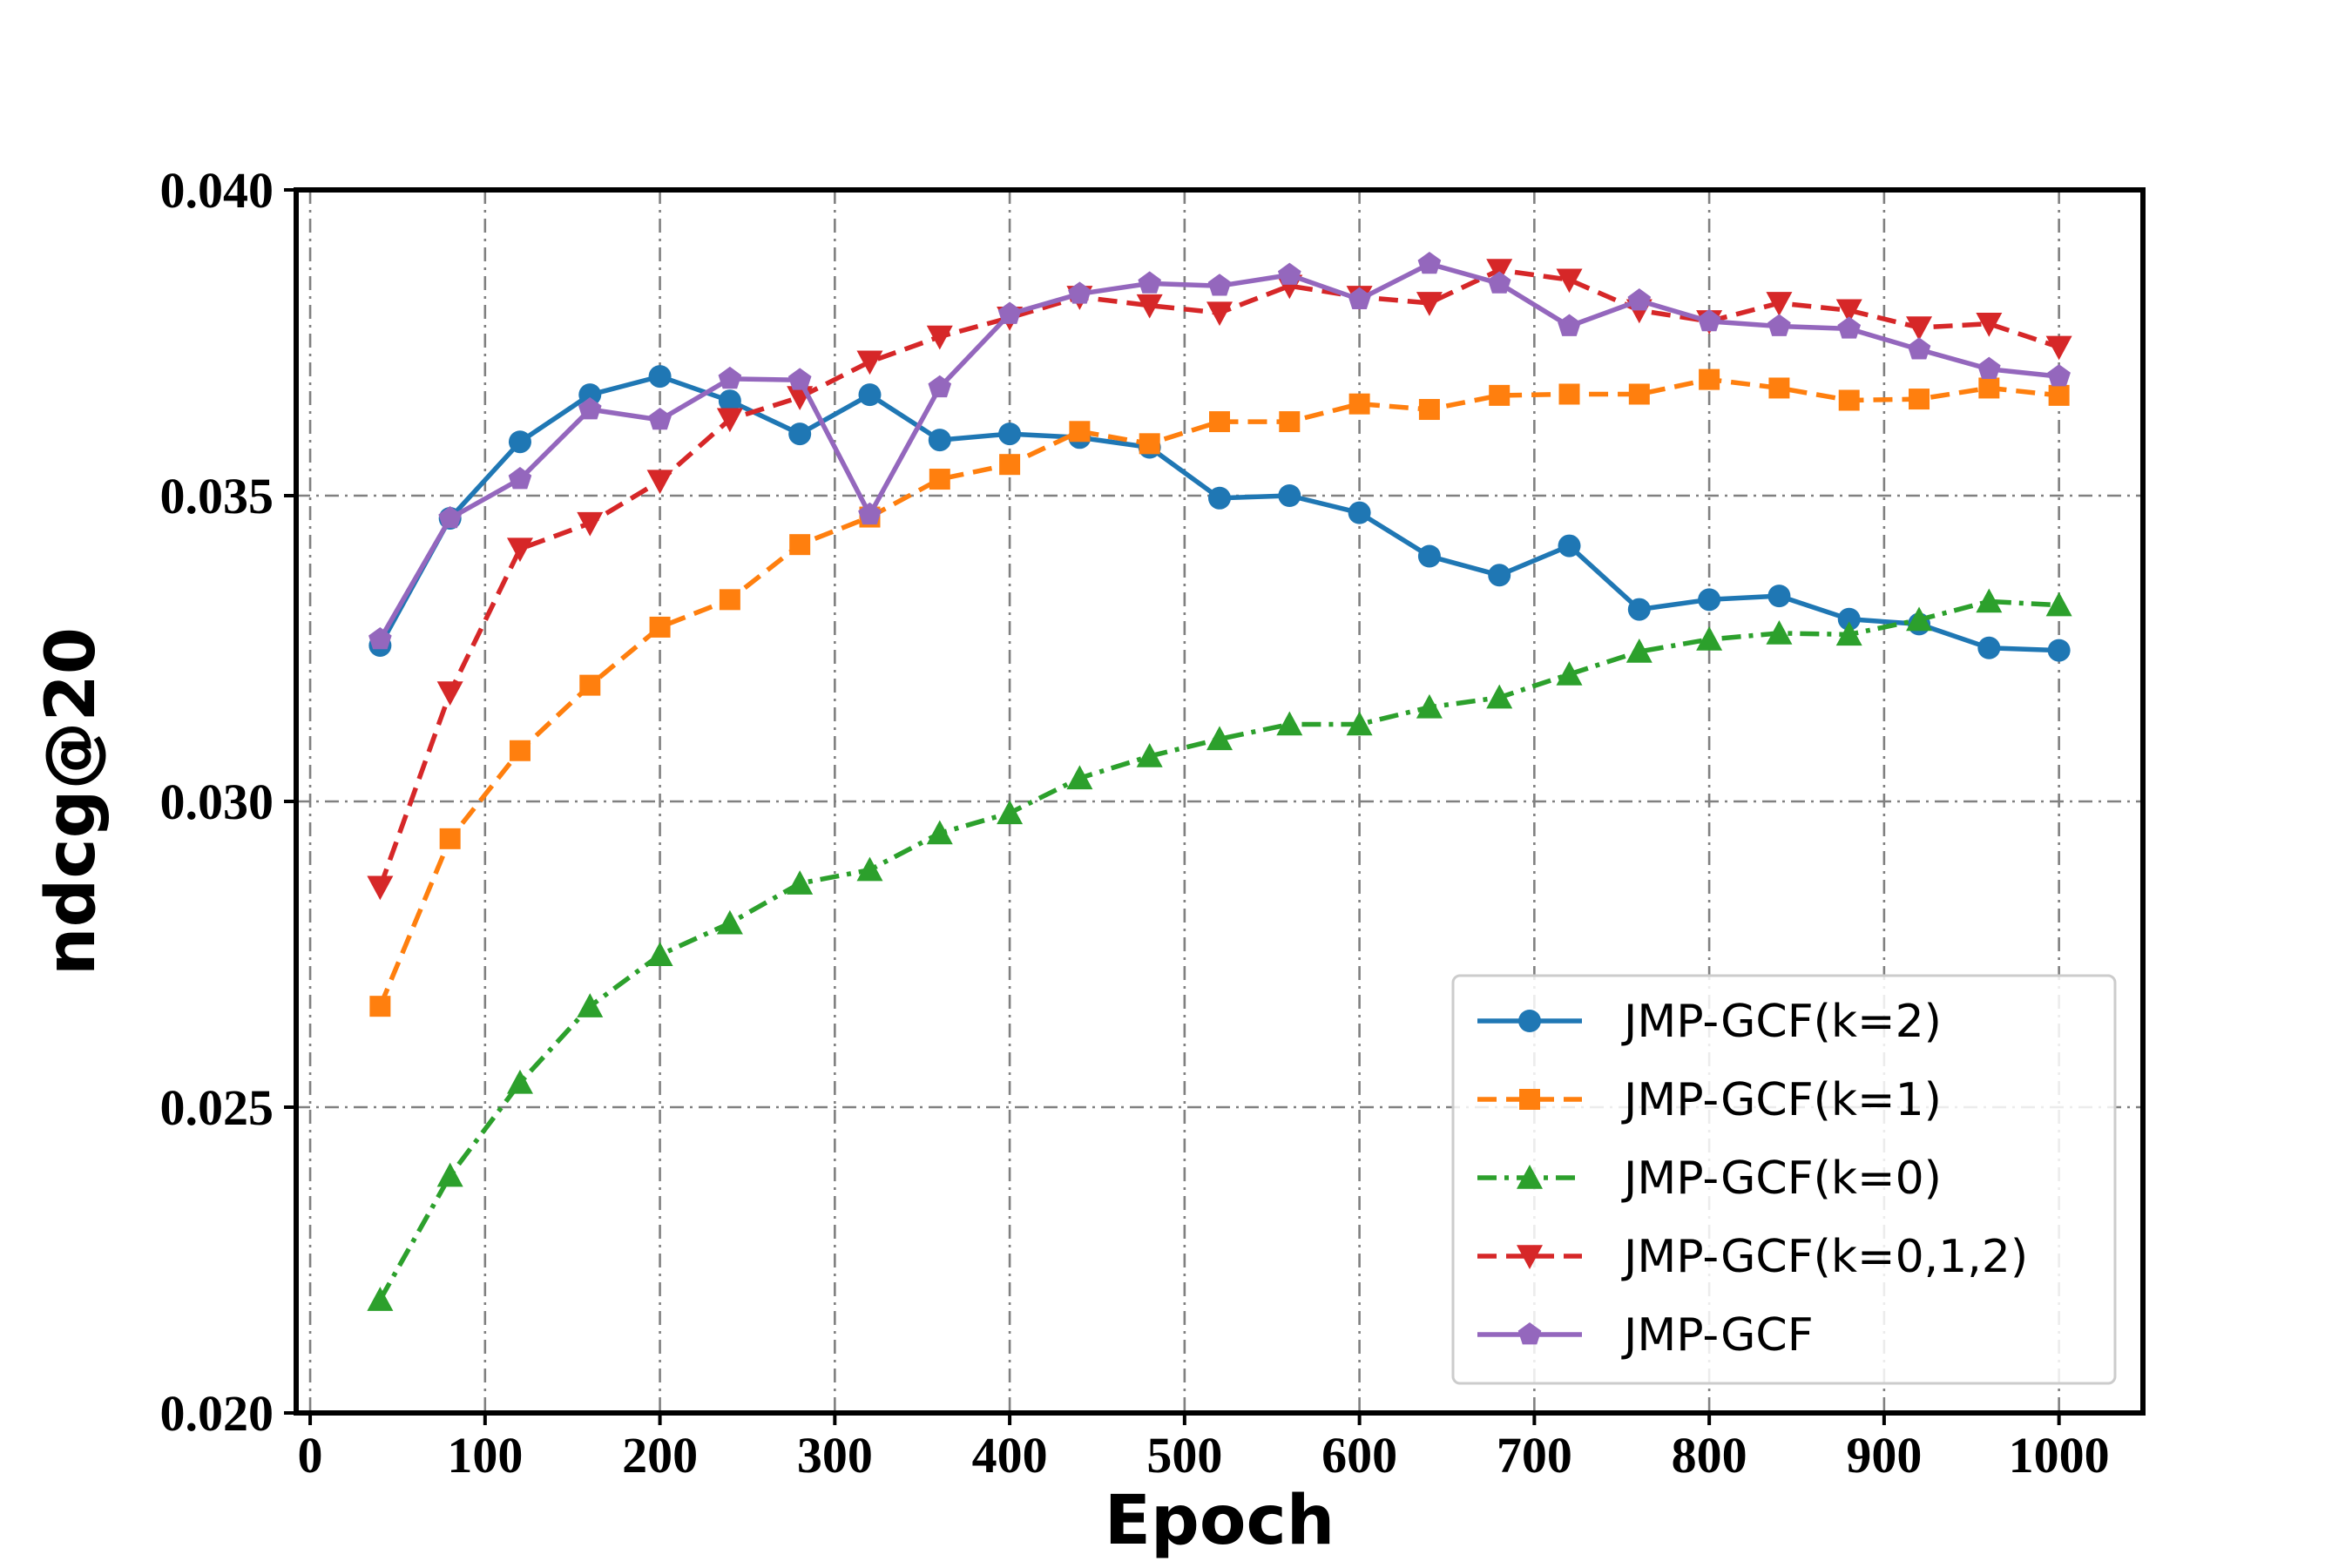  Describe the element at coordinates (217, 1413) in the screenshot. I see `y-tick-label: 0.020` at that location.